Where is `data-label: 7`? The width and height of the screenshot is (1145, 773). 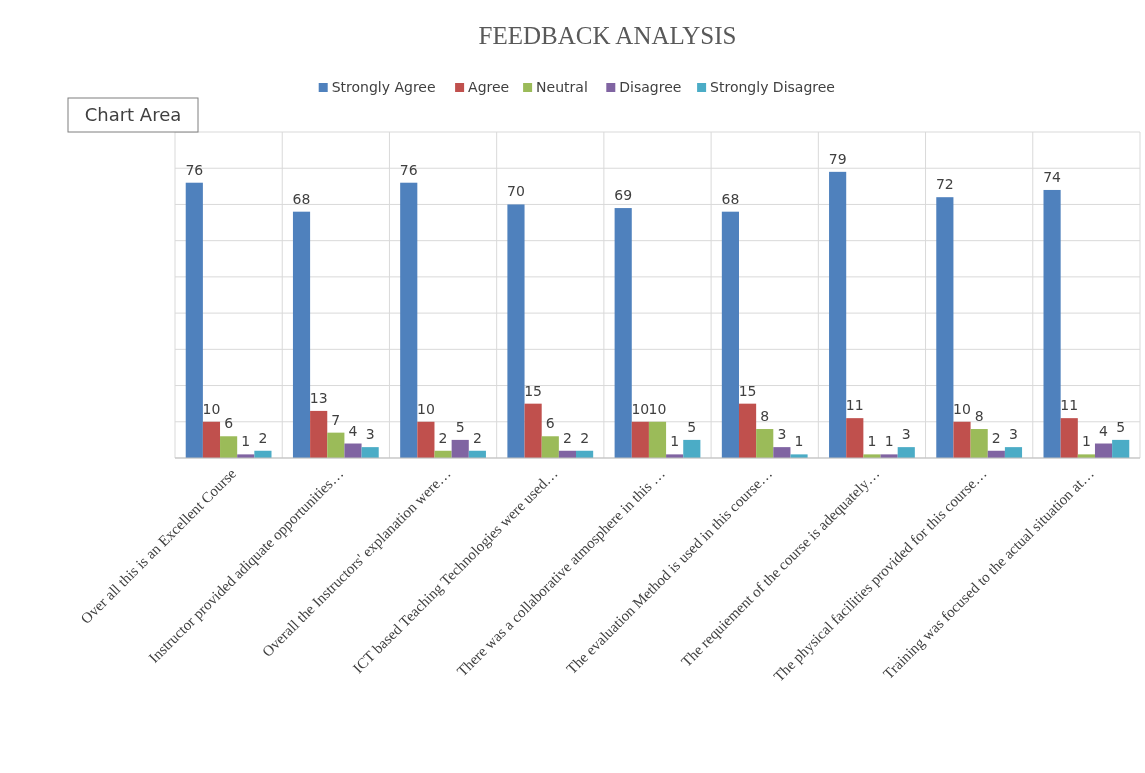 data-label: 7 is located at coordinates (336, 419).